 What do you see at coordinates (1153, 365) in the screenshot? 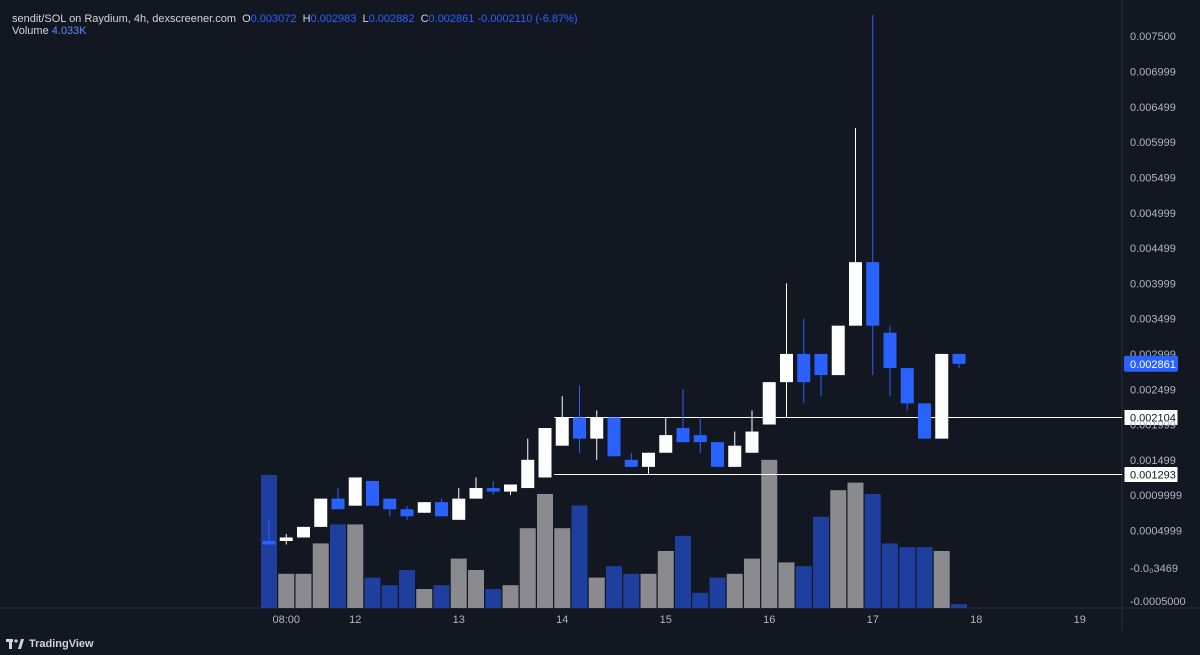
I see `last-price-label: 0.002861` at bounding box center [1153, 365].